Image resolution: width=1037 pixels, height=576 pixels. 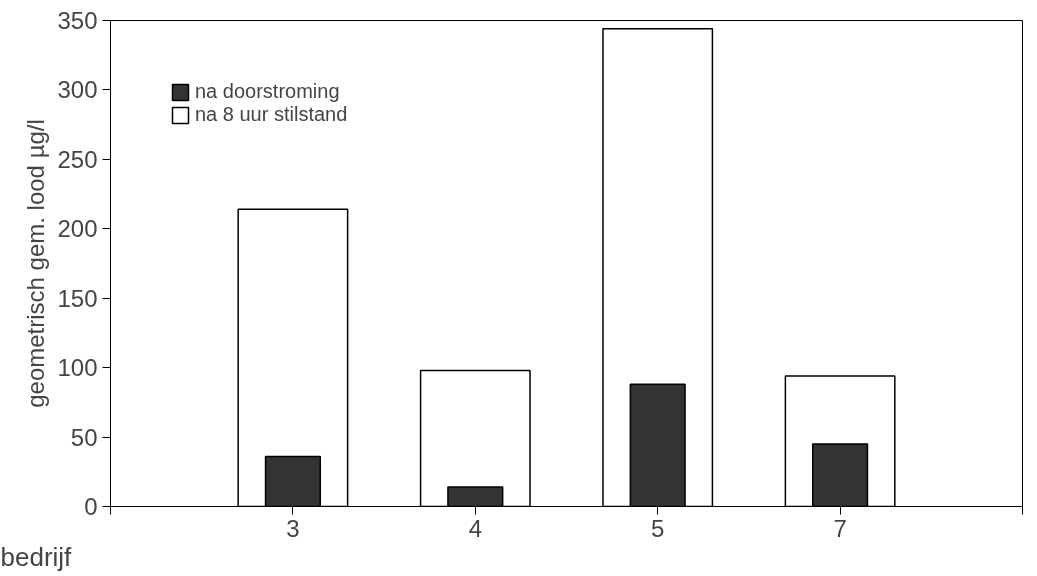 What do you see at coordinates (77, 368) in the screenshot?
I see `y-tick-label: 100` at bounding box center [77, 368].